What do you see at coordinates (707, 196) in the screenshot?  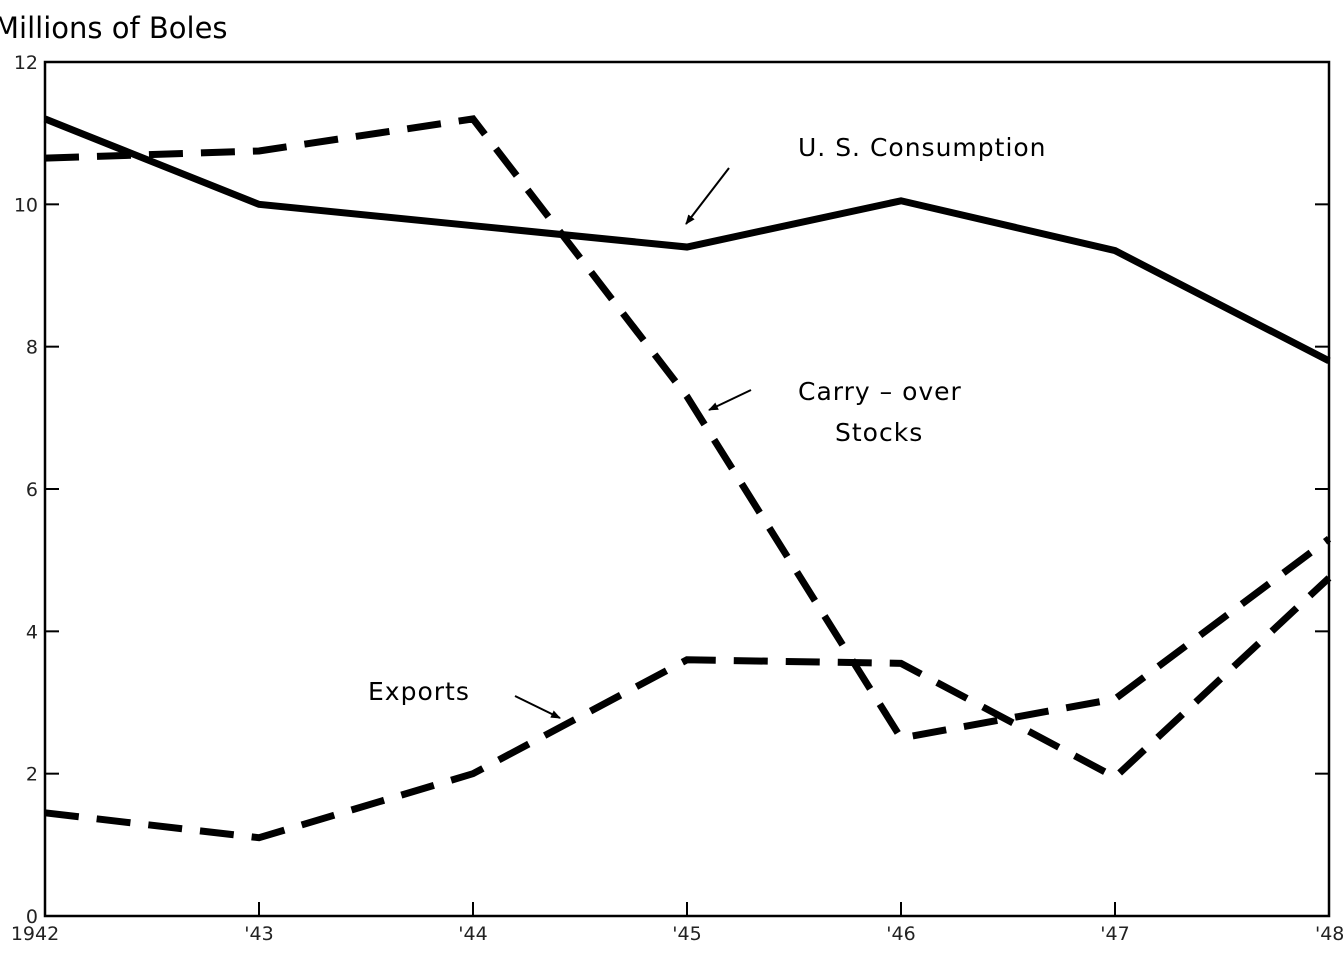 I see `annotation-arrow-consumption` at bounding box center [707, 196].